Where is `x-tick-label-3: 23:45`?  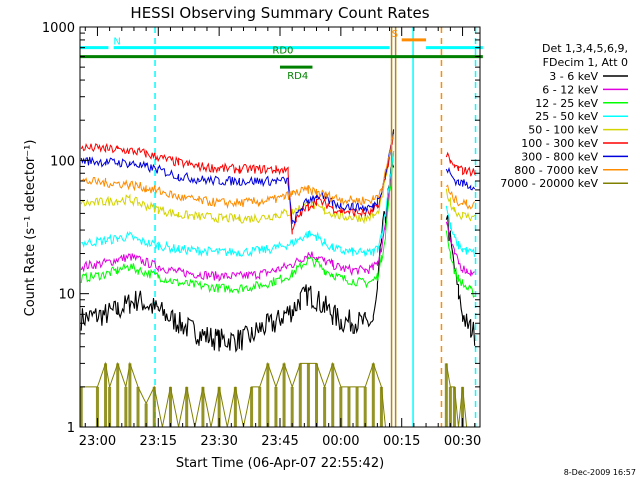 x-tick-label-3: 23:45 is located at coordinates (279, 441).